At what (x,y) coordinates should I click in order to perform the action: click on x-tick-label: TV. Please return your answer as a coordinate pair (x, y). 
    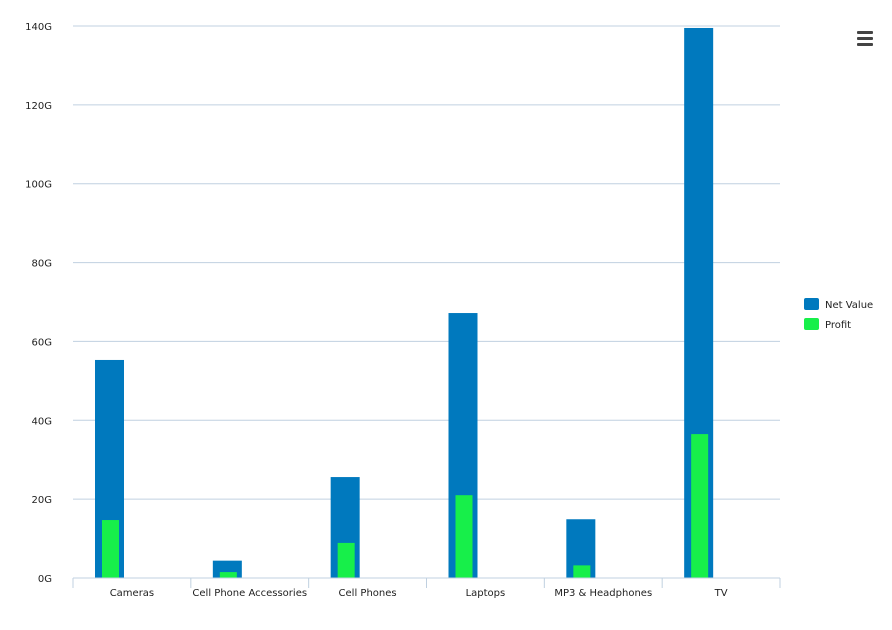
    Looking at the image, I should click on (721, 593).